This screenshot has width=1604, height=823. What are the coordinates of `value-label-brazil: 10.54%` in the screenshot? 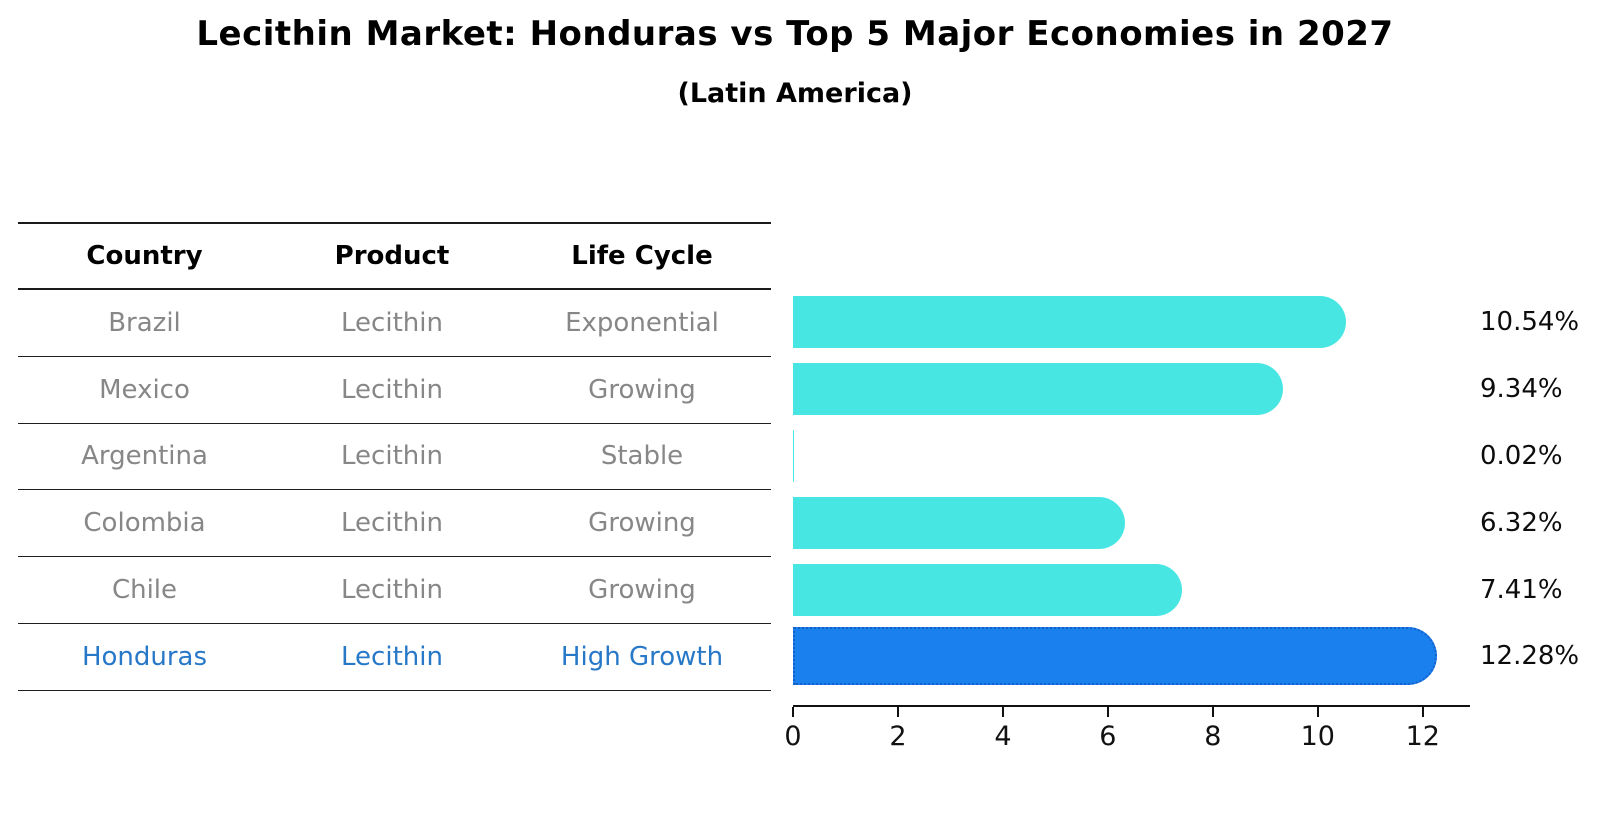 It's located at (1530, 322).